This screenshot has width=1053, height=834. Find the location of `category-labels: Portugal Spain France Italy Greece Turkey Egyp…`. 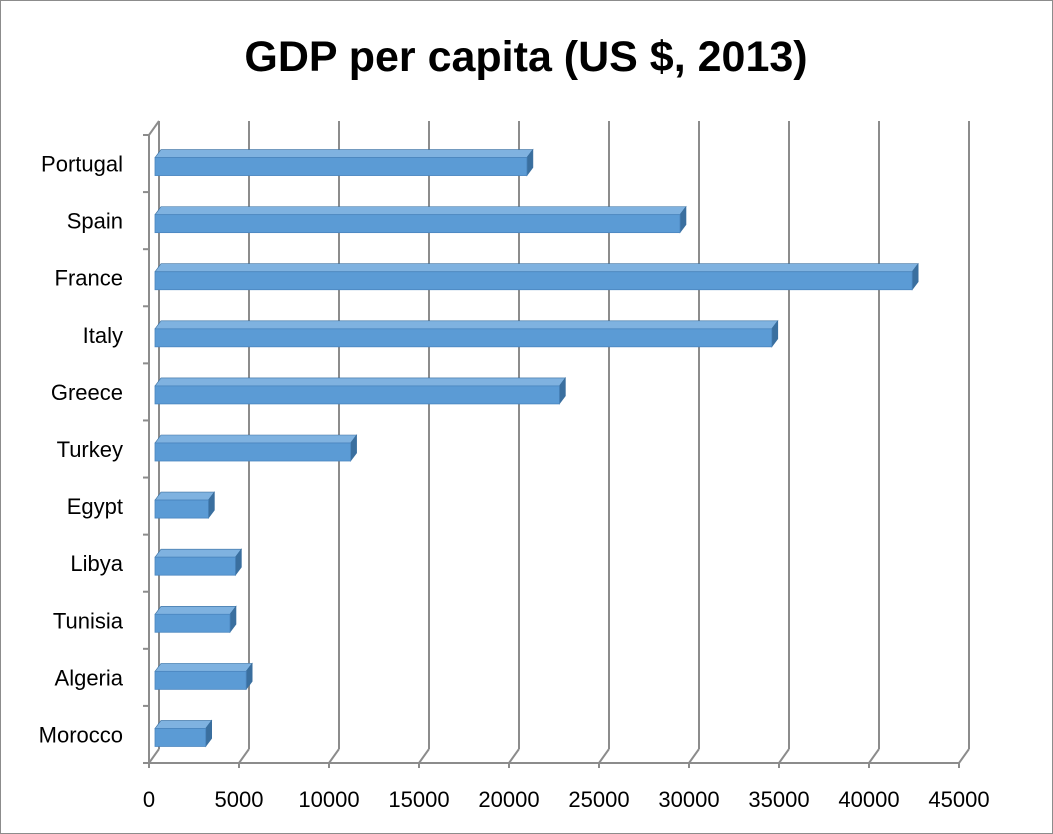

category-labels: Portugal Spain France Italy Greece Turkey Egyp… is located at coordinates (81, 450).